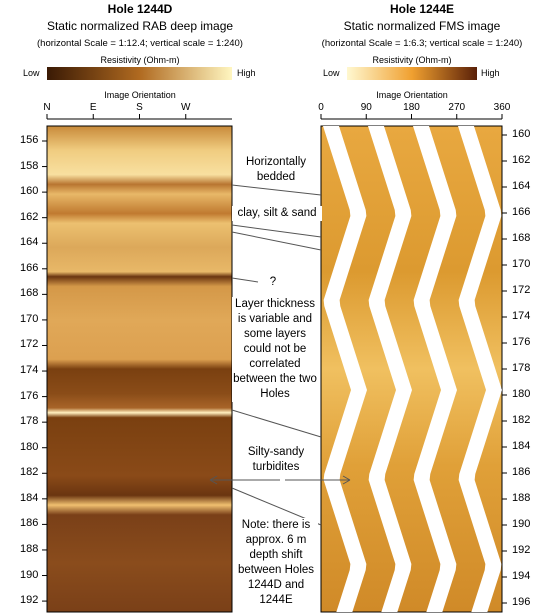 The width and height of the screenshot is (539, 616). I want to click on tick-label: 360, so click(502, 107).